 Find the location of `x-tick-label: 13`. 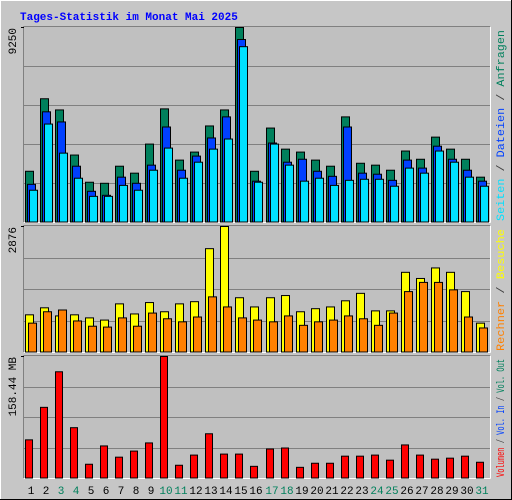

x-tick-label: 13 is located at coordinates (210, 492).